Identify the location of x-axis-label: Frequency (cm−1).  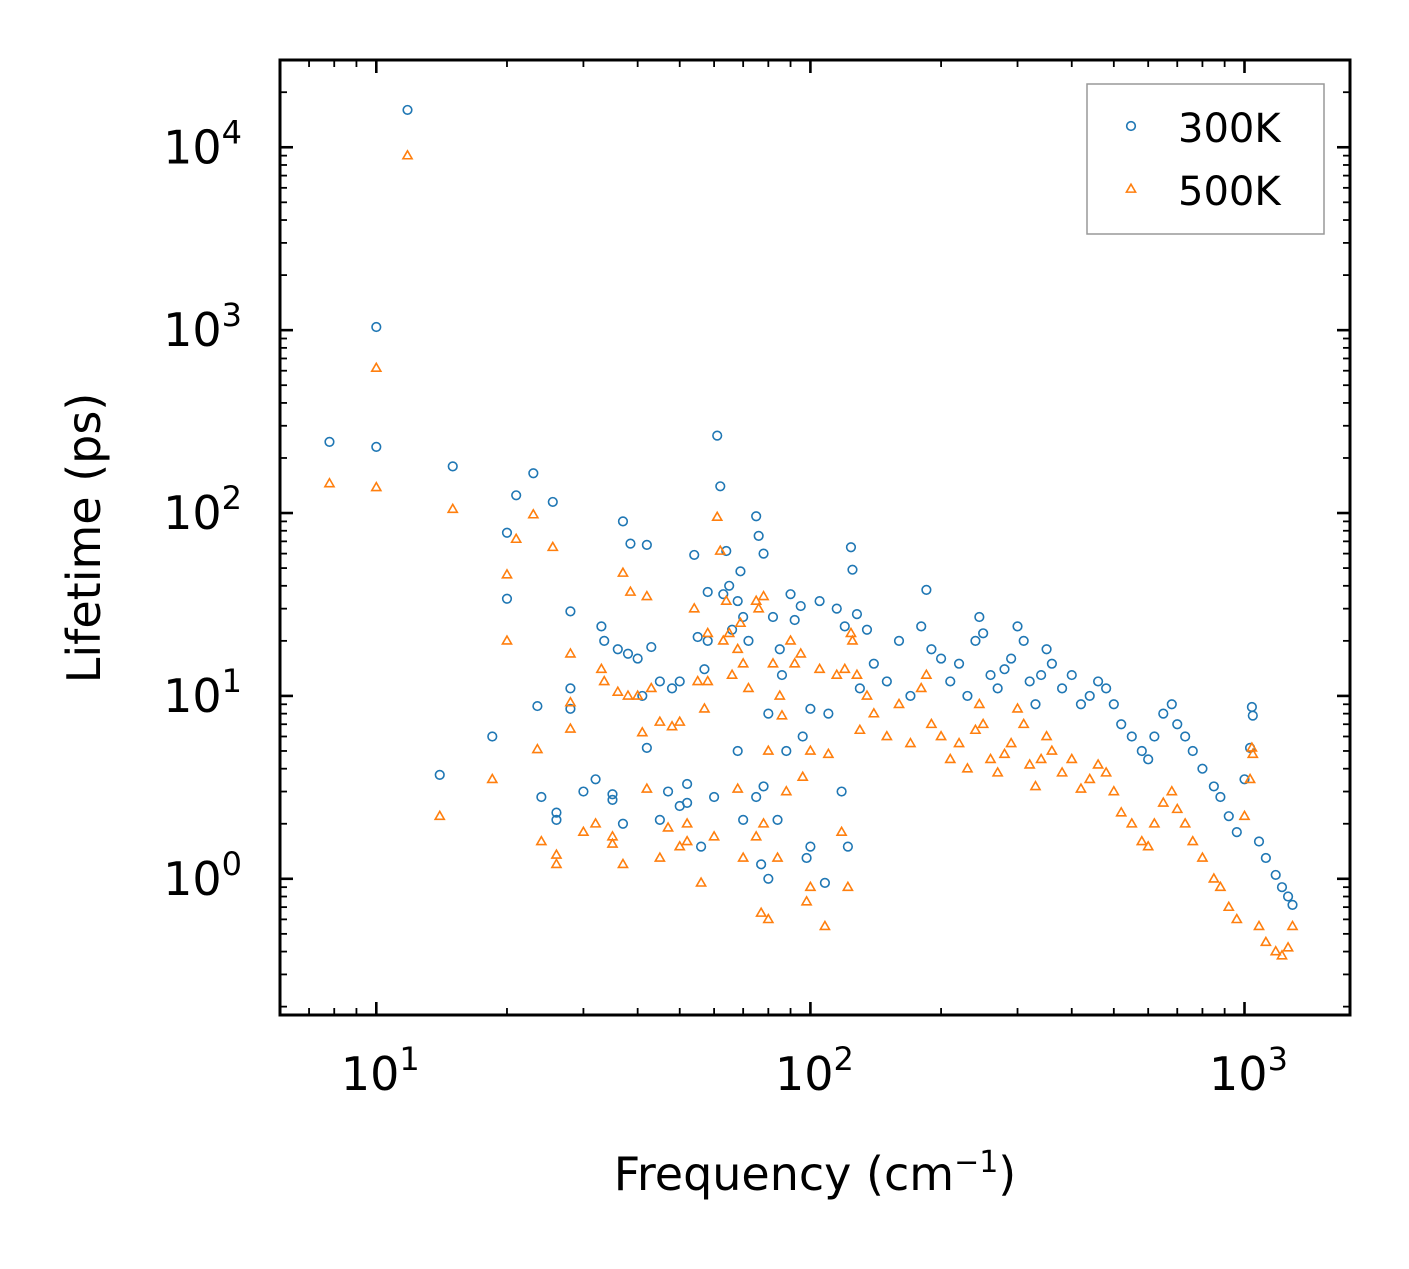
(815, 1173).